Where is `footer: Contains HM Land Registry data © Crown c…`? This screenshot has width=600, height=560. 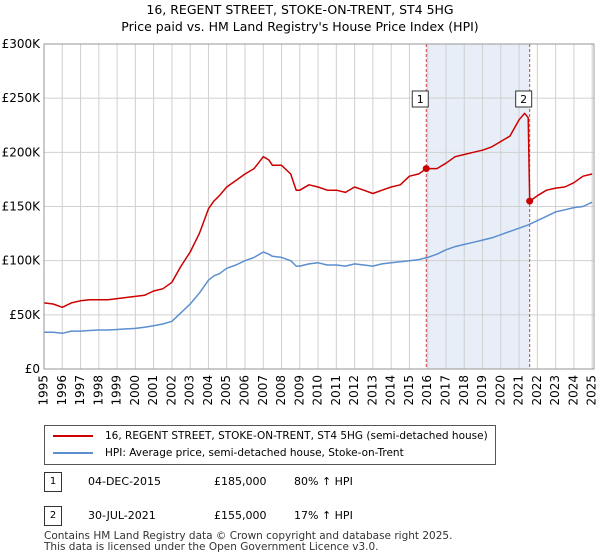 footer: Contains HM Land Registry data © Crown c… is located at coordinates (248, 542).